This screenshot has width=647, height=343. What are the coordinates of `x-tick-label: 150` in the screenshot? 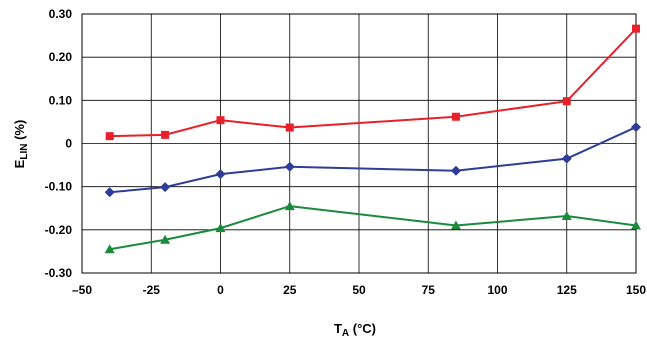 It's located at (636, 290).